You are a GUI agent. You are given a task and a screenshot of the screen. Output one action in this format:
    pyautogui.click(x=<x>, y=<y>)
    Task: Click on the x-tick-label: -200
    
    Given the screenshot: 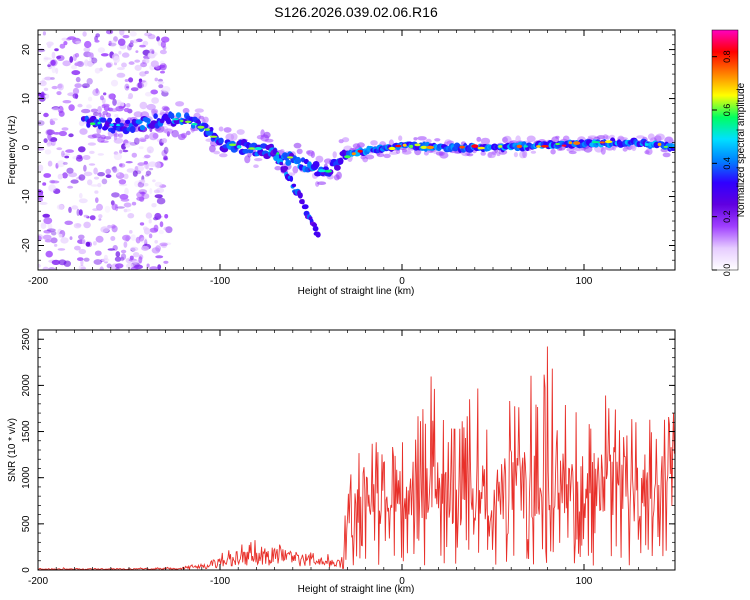 What is the action you would take?
    pyautogui.click(x=38, y=581)
    